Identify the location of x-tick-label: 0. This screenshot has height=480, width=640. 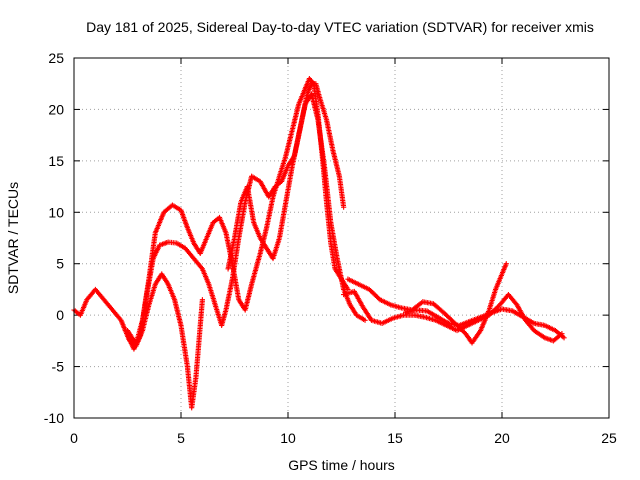
(74, 438).